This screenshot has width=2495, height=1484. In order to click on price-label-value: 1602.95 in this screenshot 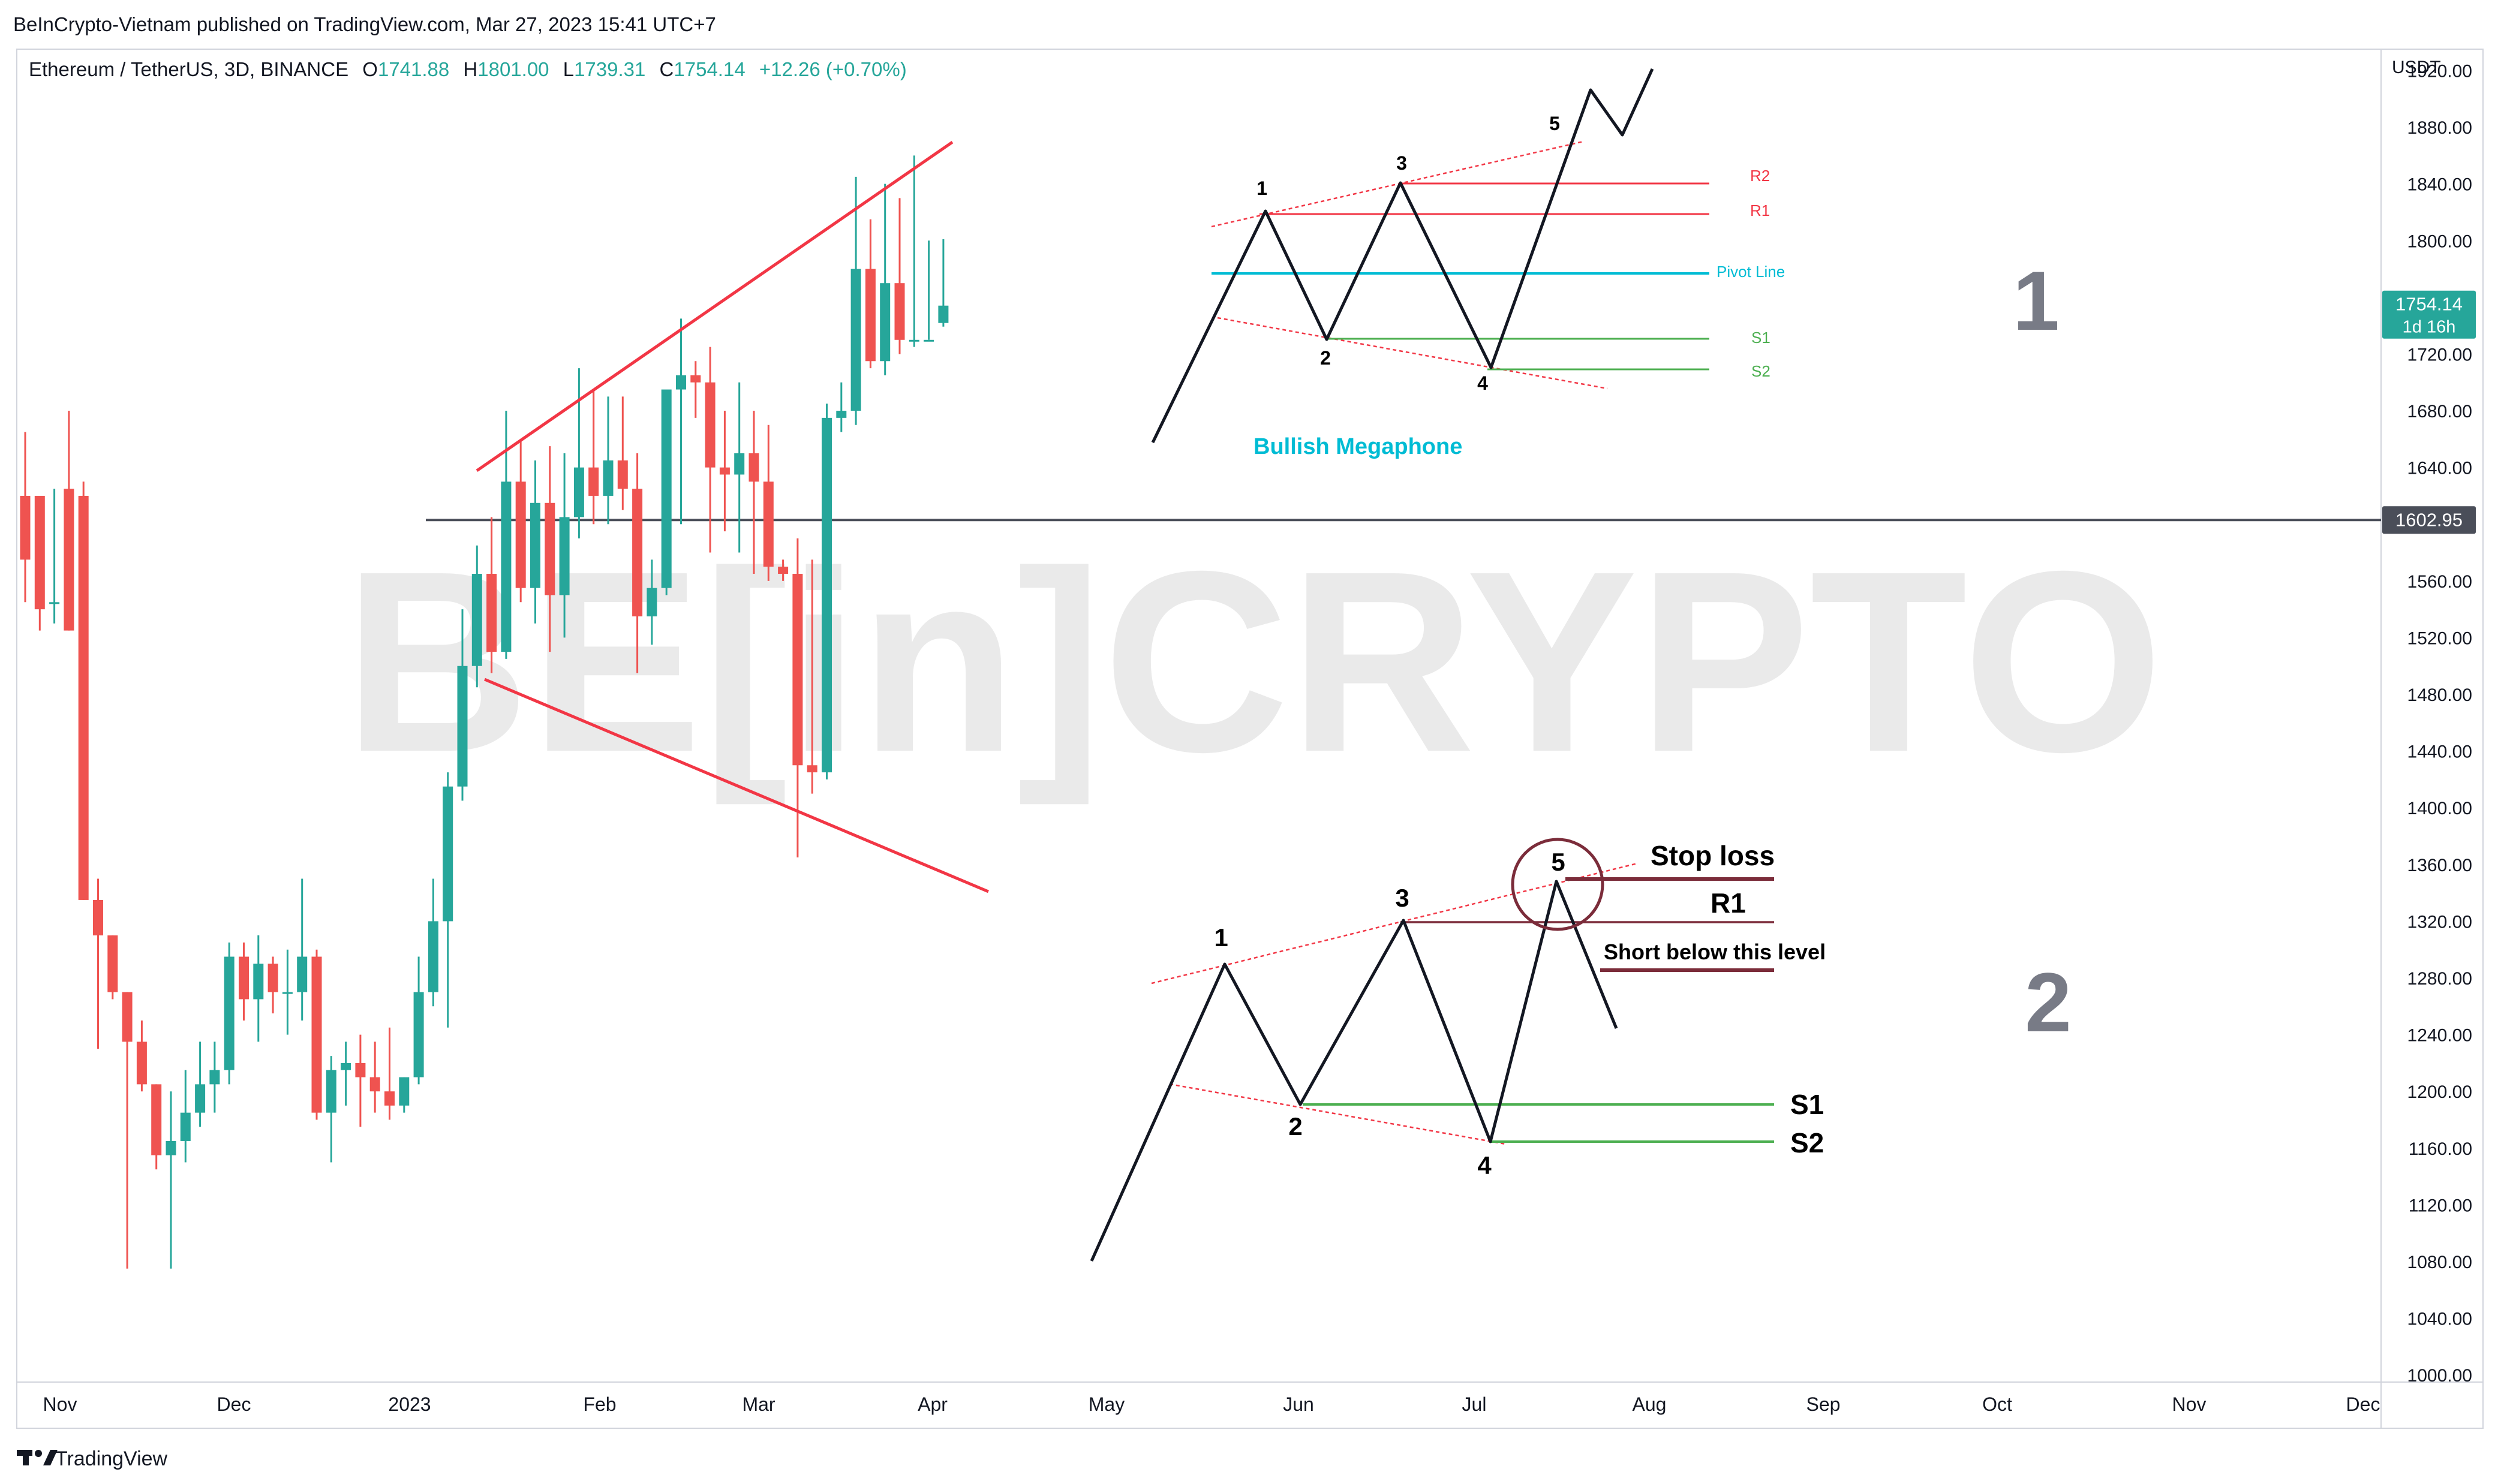, I will do `click(2429, 519)`.